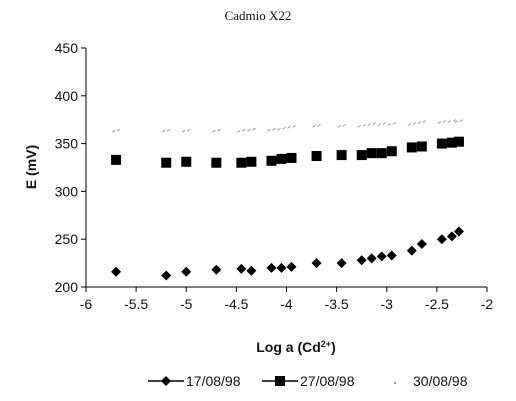 The image size is (516, 401). I want to click on x-tick-label: -2, so click(487, 304).